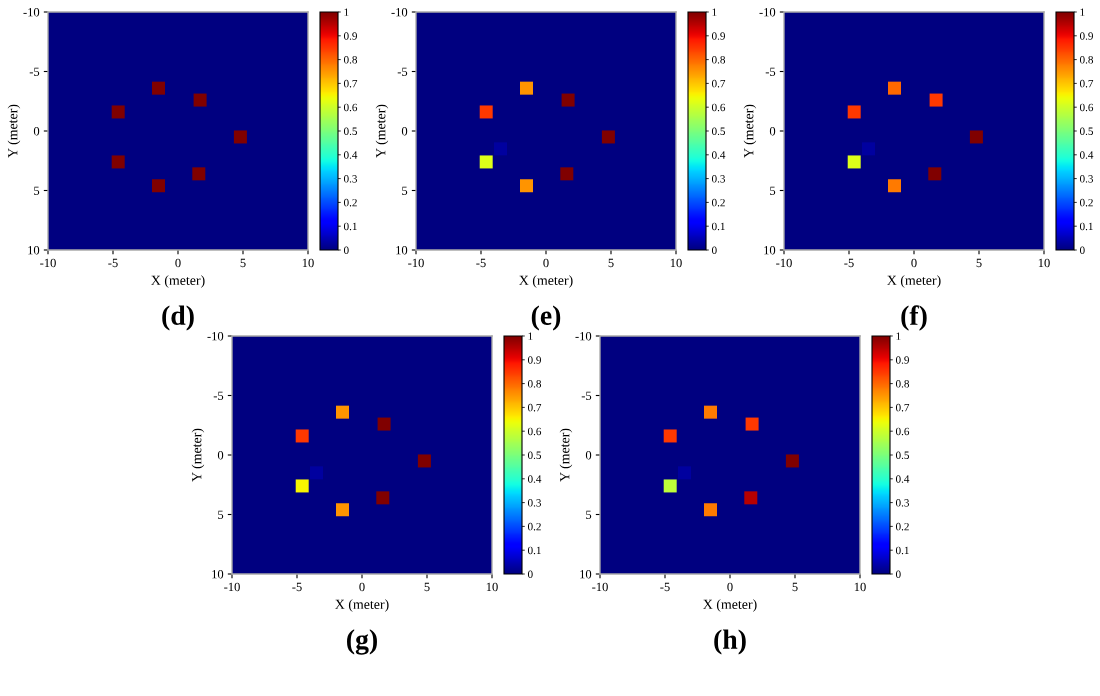 The height and width of the screenshot is (696, 1100). I want to click on text: (f), so click(914, 318).